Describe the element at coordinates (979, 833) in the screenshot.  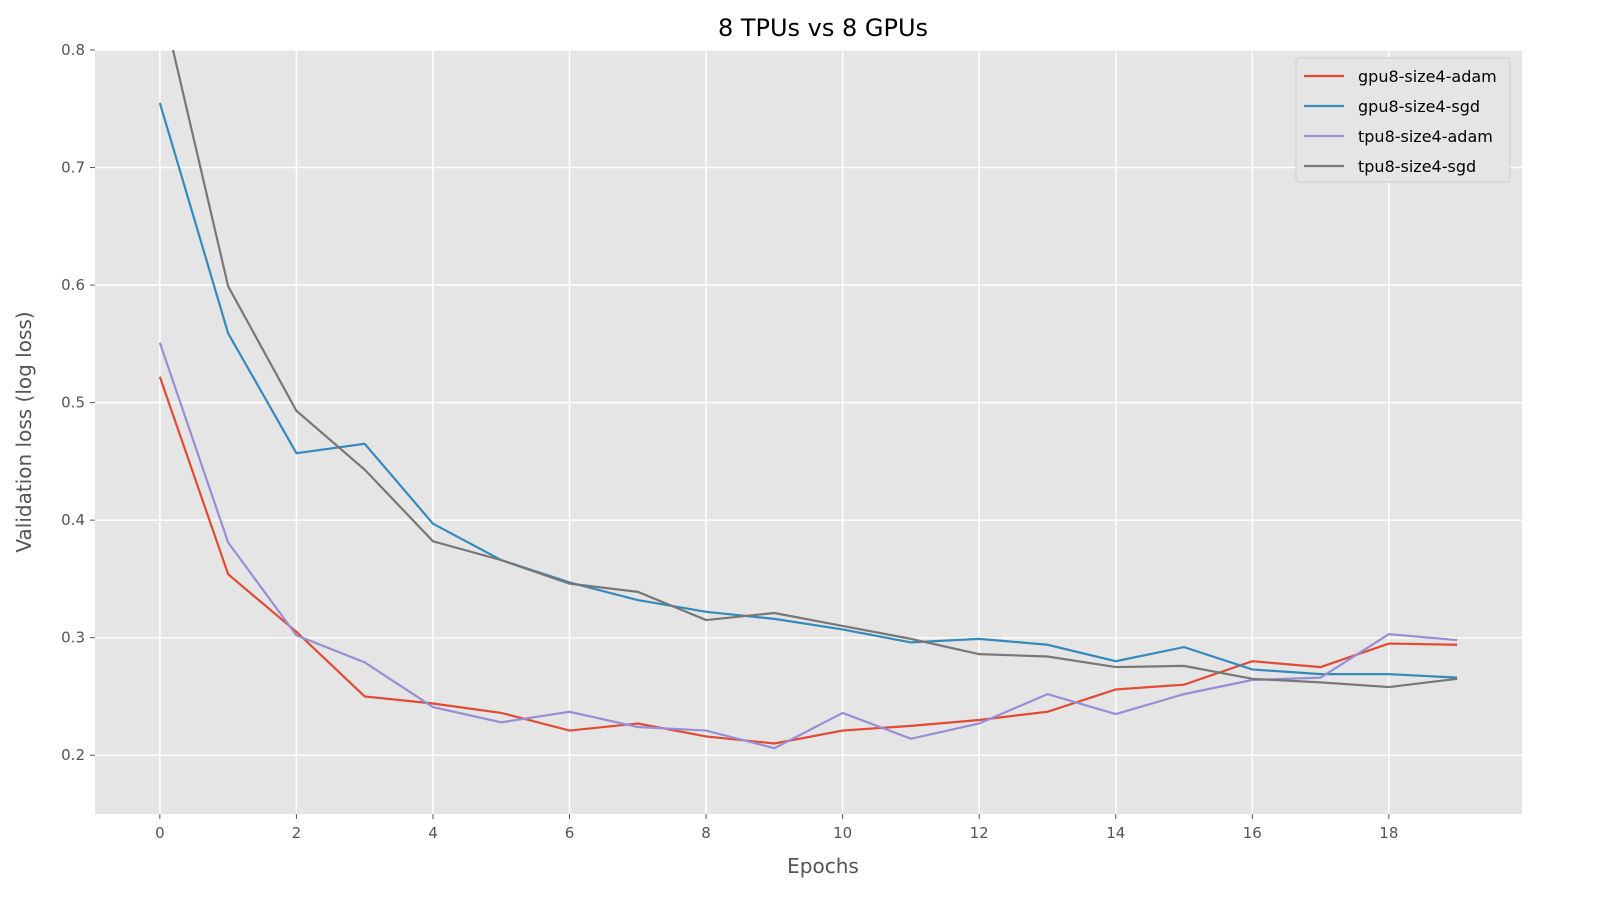
I see `x-tick-label: 12` at that location.